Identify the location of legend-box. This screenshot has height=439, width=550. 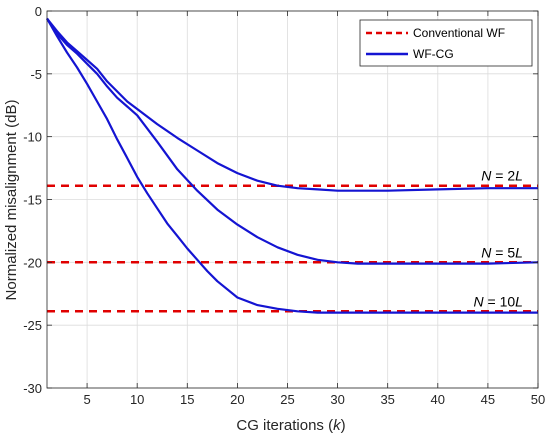
(446, 43).